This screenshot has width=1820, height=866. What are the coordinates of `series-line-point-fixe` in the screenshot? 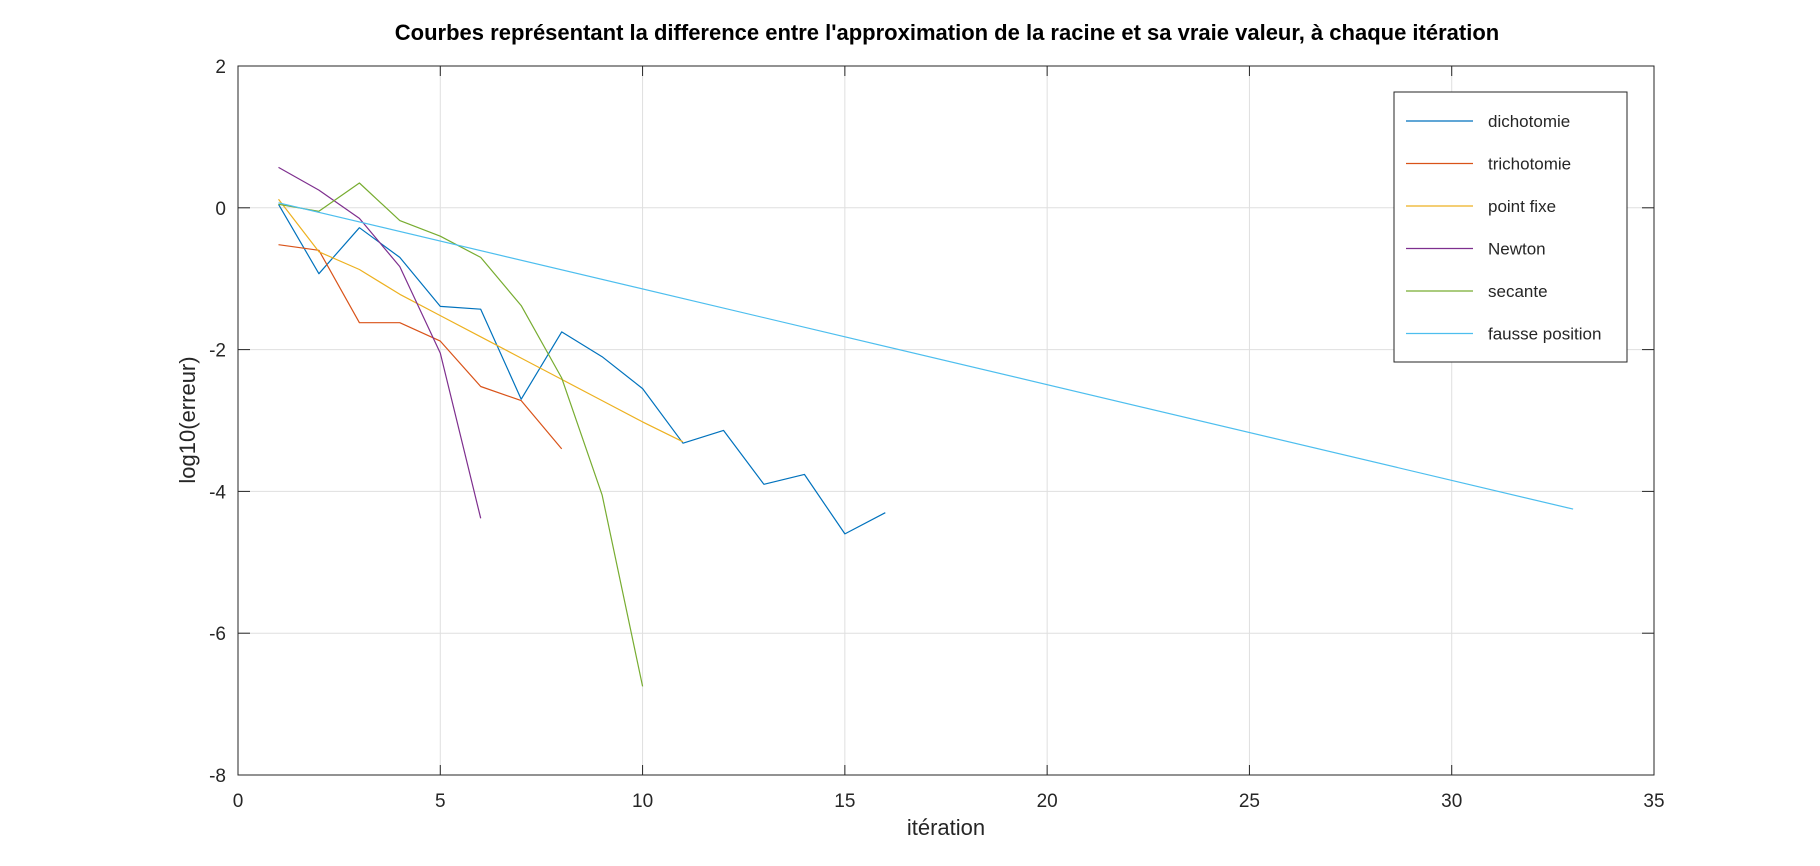 It's located at (481, 320).